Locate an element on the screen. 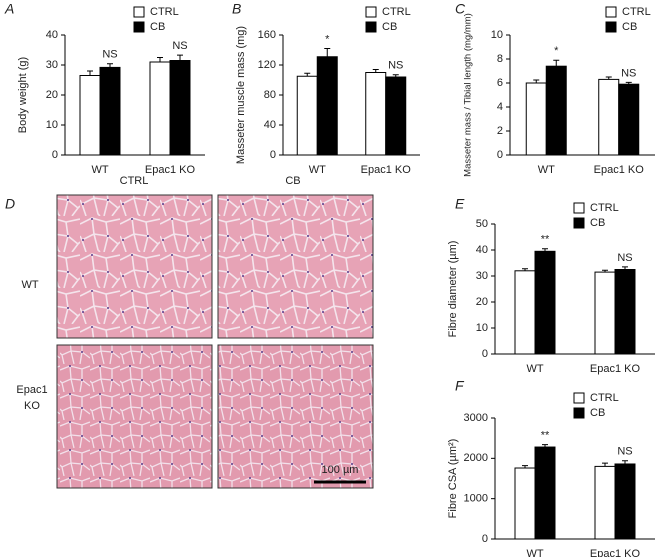  y-tick-label: 160 is located at coordinates (267, 35).